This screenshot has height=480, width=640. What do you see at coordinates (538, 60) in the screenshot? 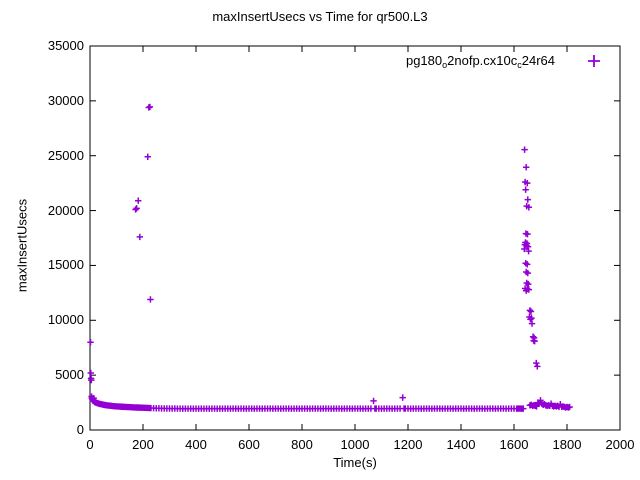
I see `legend-entry-suffix: 24r64` at bounding box center [538, 60].